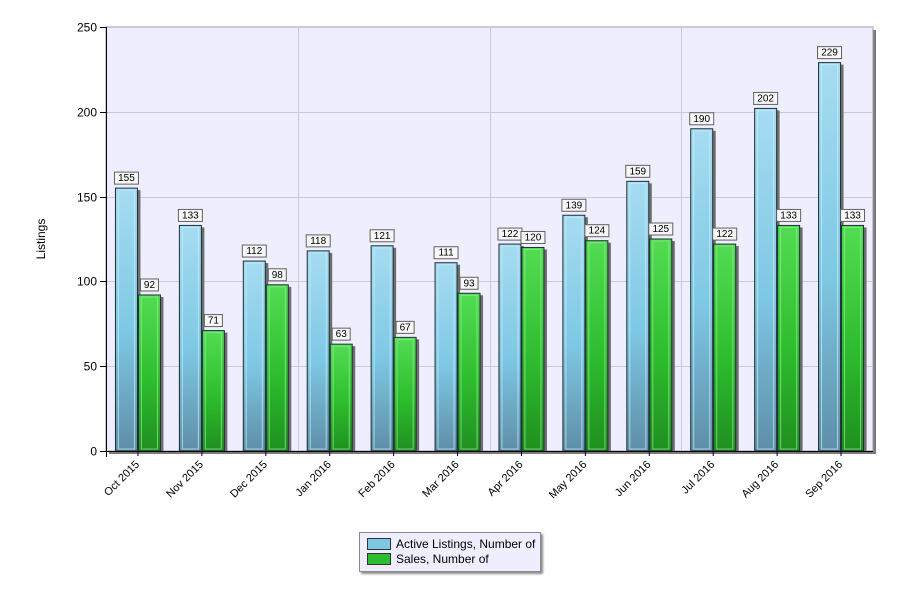  I want to click on x-tick-label: Sep 2016, so click(824, 480).